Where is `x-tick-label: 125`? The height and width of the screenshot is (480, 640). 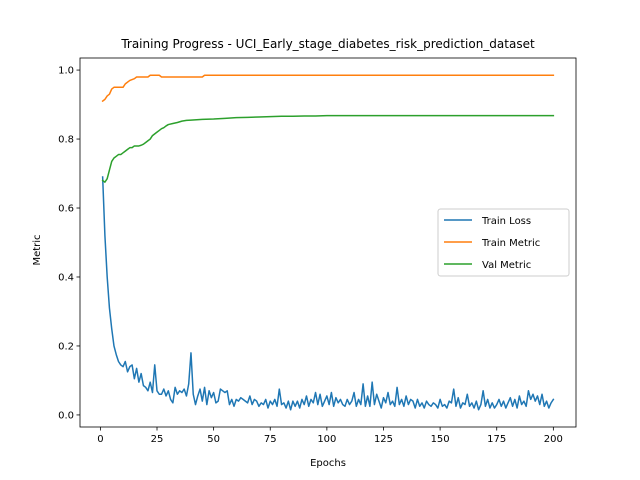
x-tick-label: 125 is located at coordinates (383, 439).